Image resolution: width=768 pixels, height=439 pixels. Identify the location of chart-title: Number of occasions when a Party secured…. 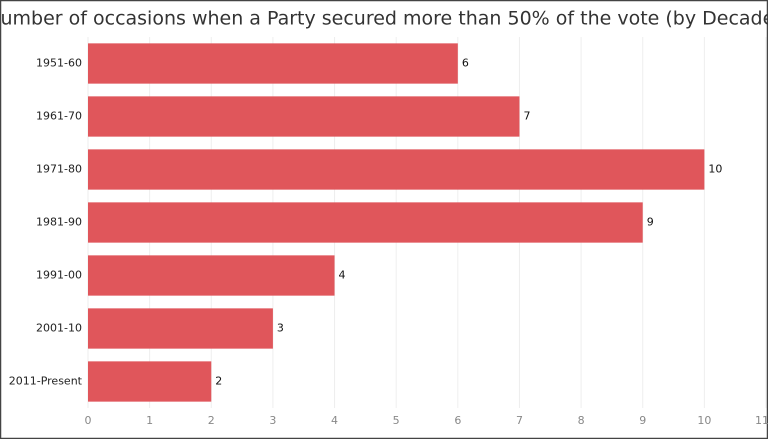
(384, 19).